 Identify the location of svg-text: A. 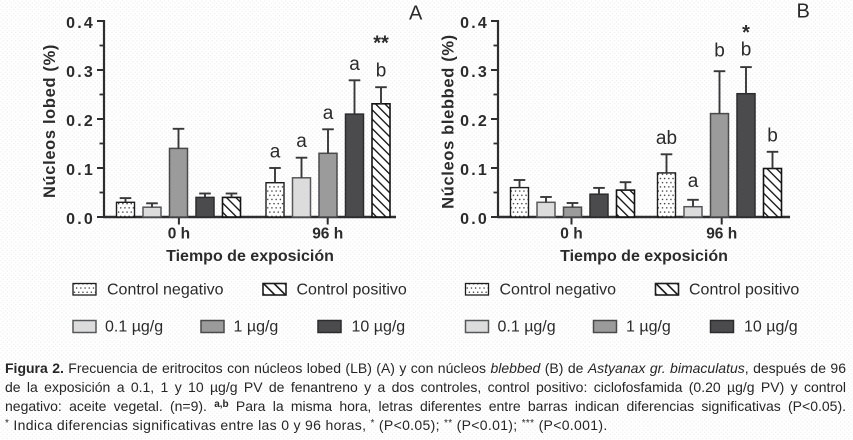
(416, 14).